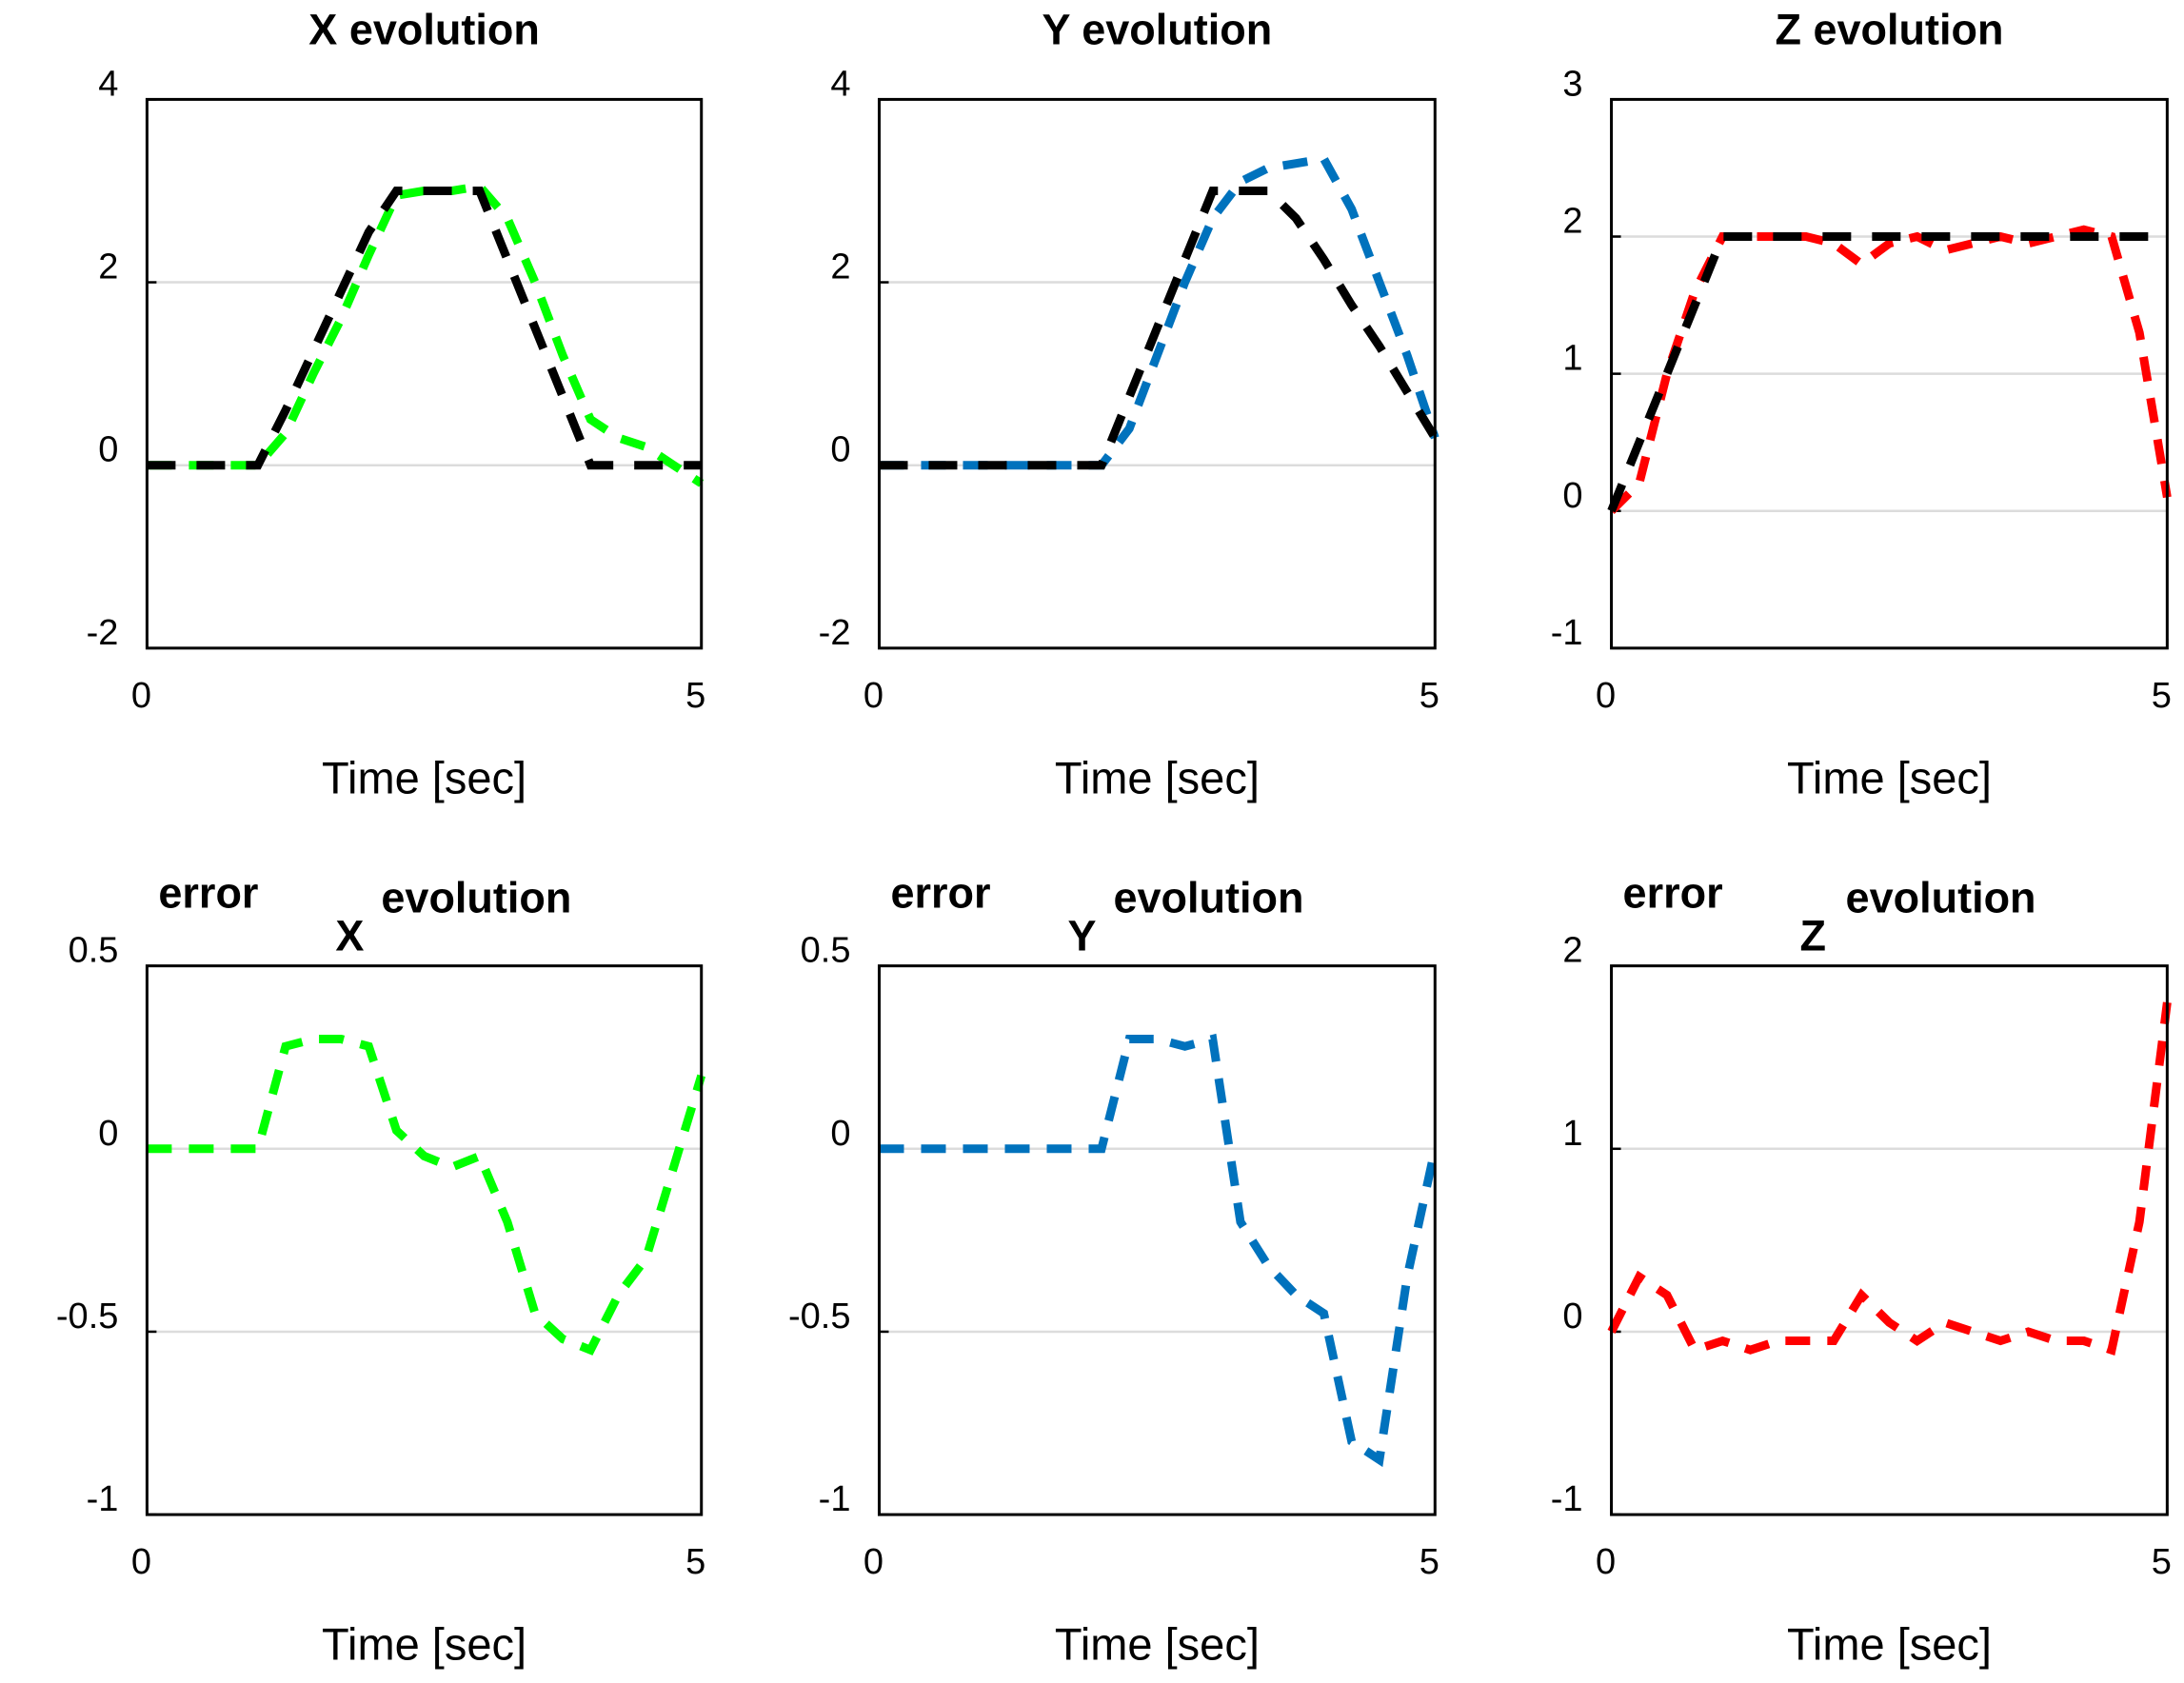 The height and width of the screenshot is (1683, 2184). Describe the element at coordinates (349, 936) in the screenshot. I see `chart-title-subscript: X` at that location.